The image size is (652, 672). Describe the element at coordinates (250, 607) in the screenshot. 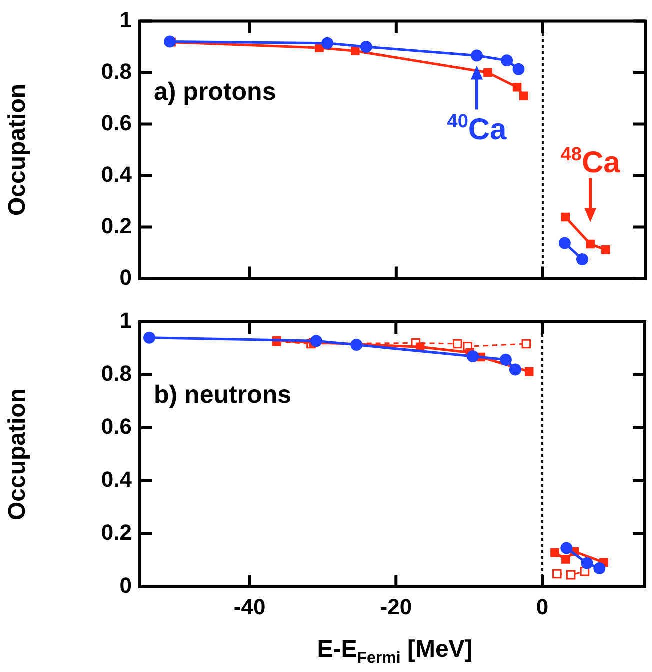

I see `x-tick-label: -40` at that location.